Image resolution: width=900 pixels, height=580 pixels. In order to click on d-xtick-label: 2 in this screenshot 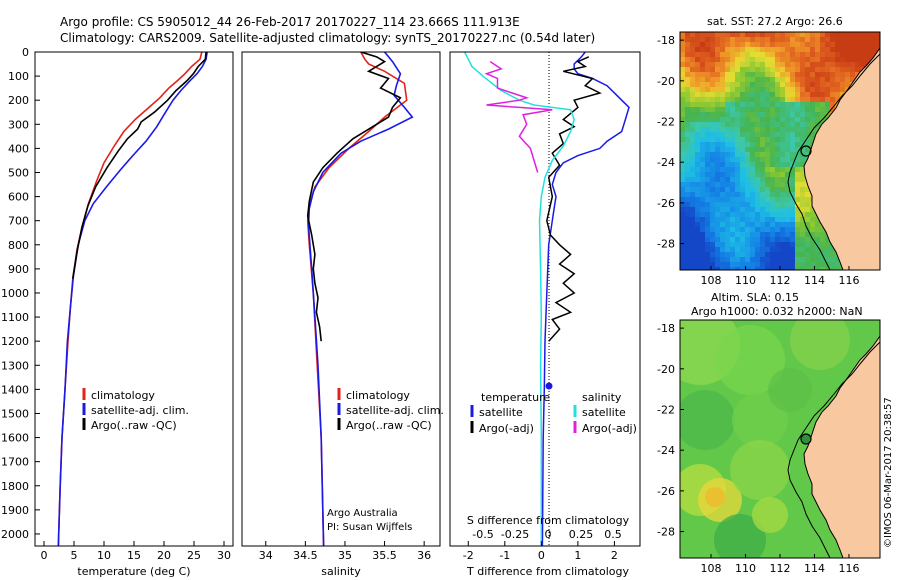, I will do `click(614, 555)`.